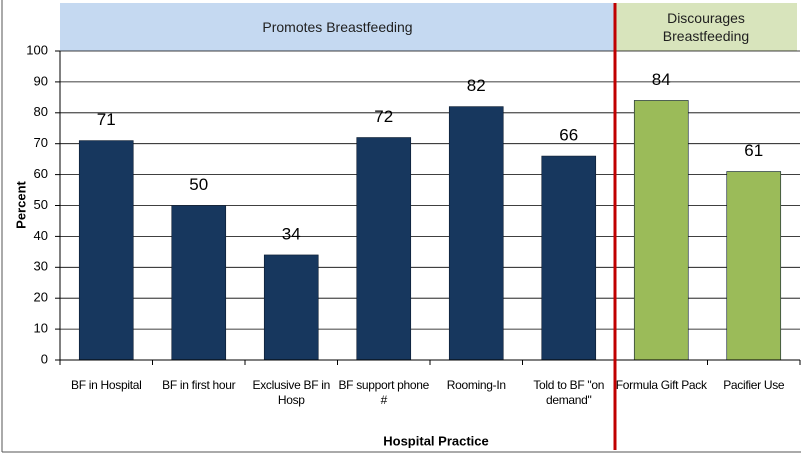 Image resolution: width=801 pixels, height=454 pixels. Describe the element at coordinates (383, 116) in the screenshot. I see `data-label: 72` at that location.